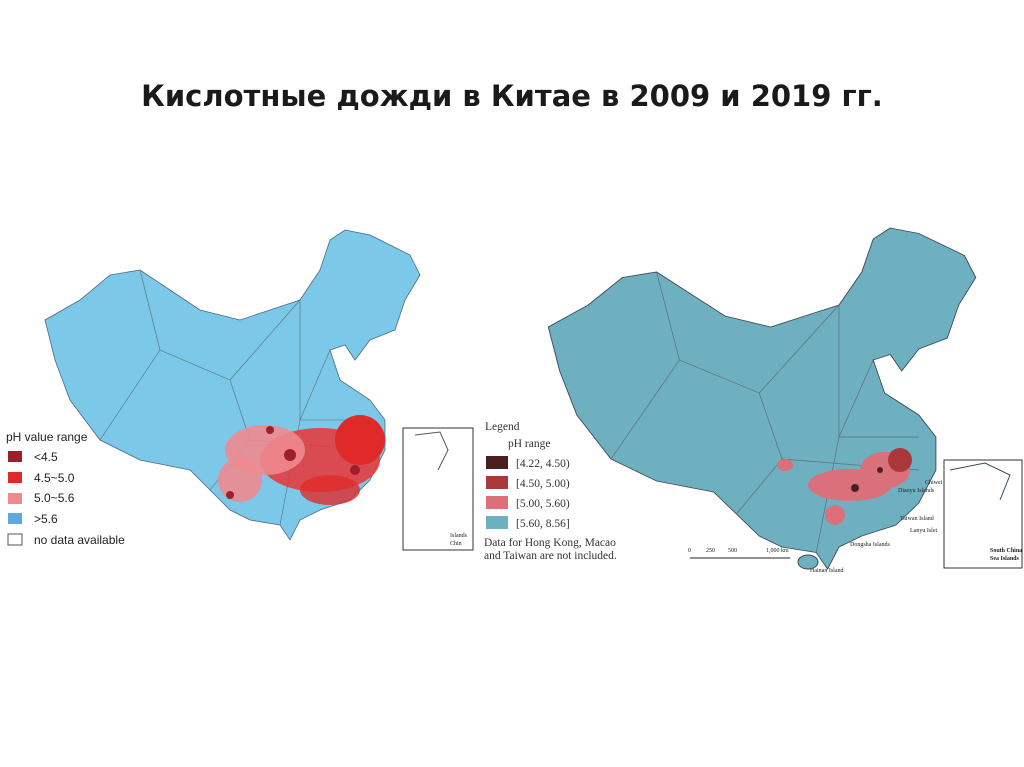  Describe the element at coordinates (54, 478) in the screenshot. I see `legend-item: 4.5~5.0` at that location.